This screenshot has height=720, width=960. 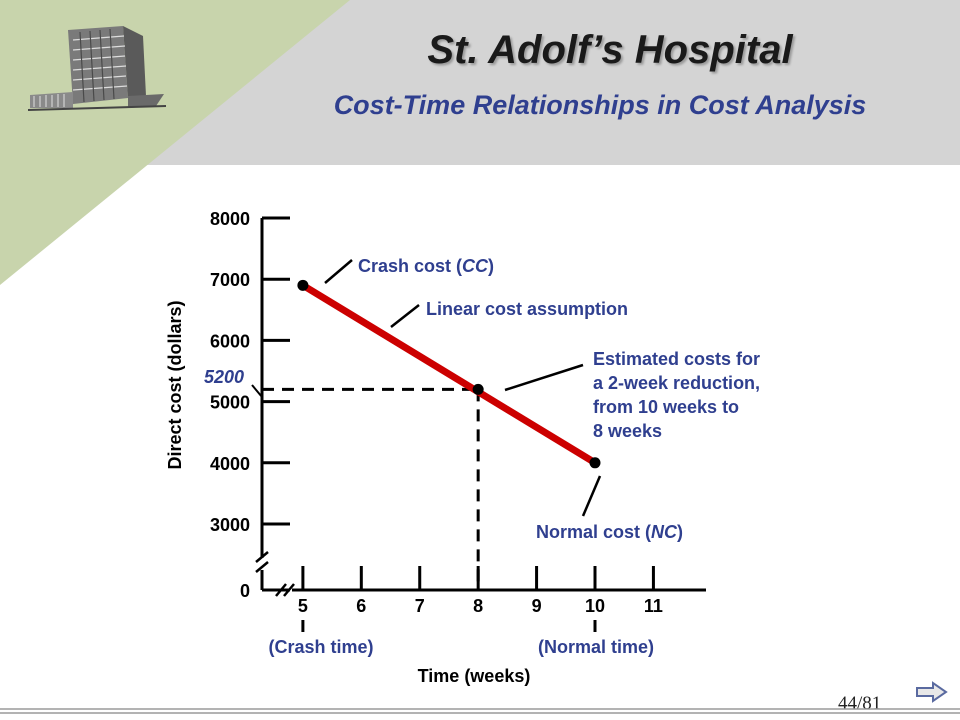 I want to click on estimated-line-3: from 10 weeks to, so click(x=666, y=407).